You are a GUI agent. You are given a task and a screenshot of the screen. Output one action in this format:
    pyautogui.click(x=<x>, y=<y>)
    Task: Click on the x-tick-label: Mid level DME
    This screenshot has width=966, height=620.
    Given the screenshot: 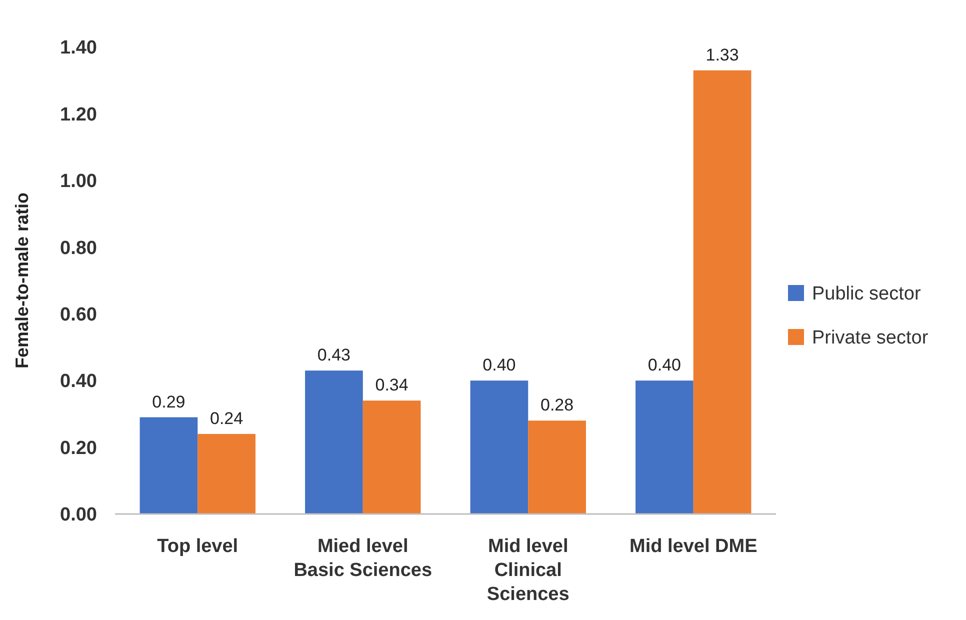 What is the action you would take?
    pyautogui.click(x=694, y=546)
    